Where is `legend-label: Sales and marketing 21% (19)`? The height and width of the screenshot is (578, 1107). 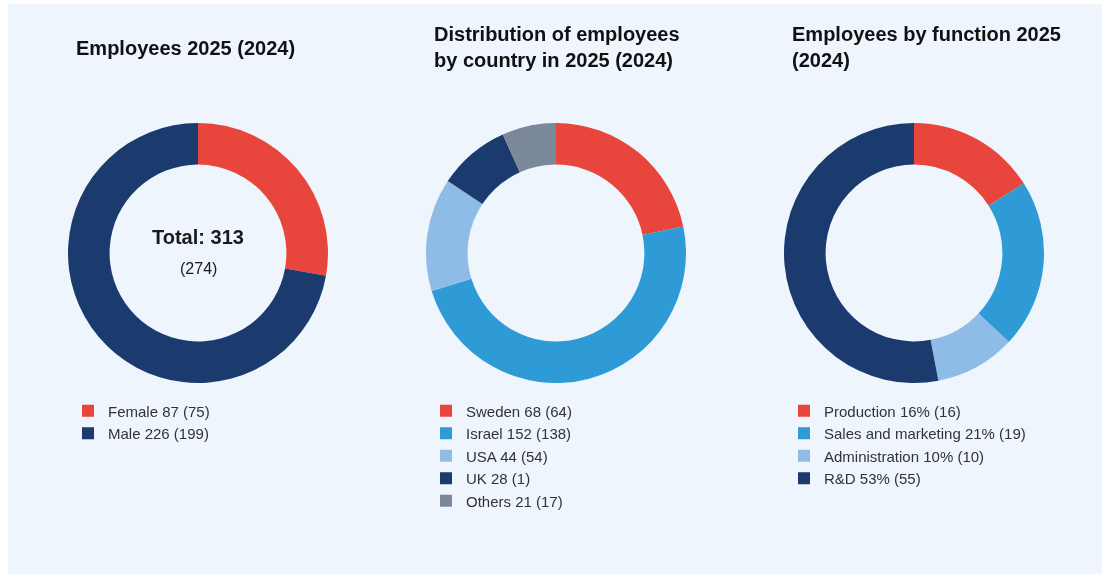
legend-label: Sales and marketing 21% (19) is located at coordinates (925, 434).